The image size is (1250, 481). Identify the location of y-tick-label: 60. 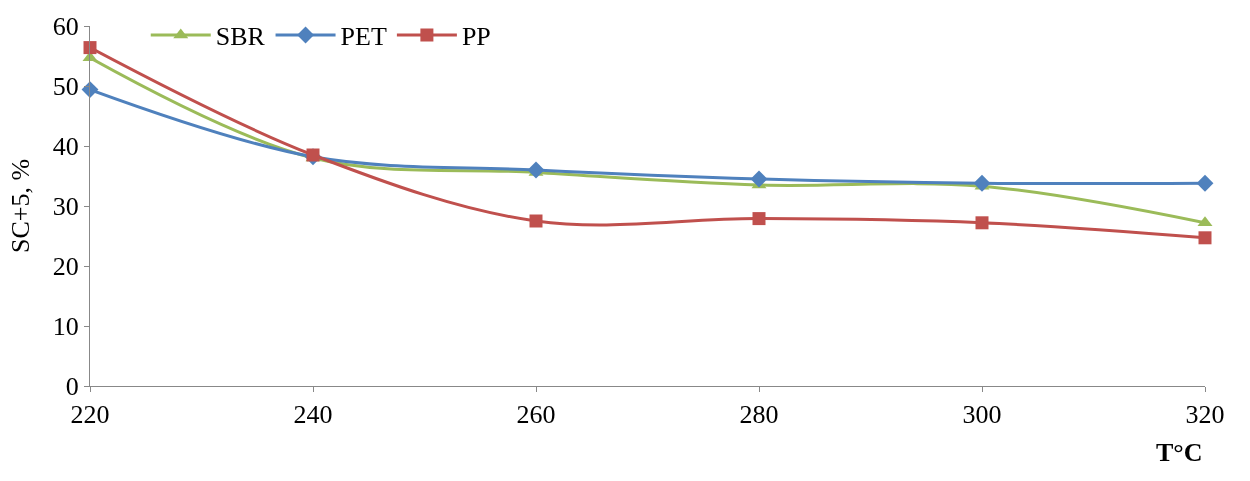
(65, 27).